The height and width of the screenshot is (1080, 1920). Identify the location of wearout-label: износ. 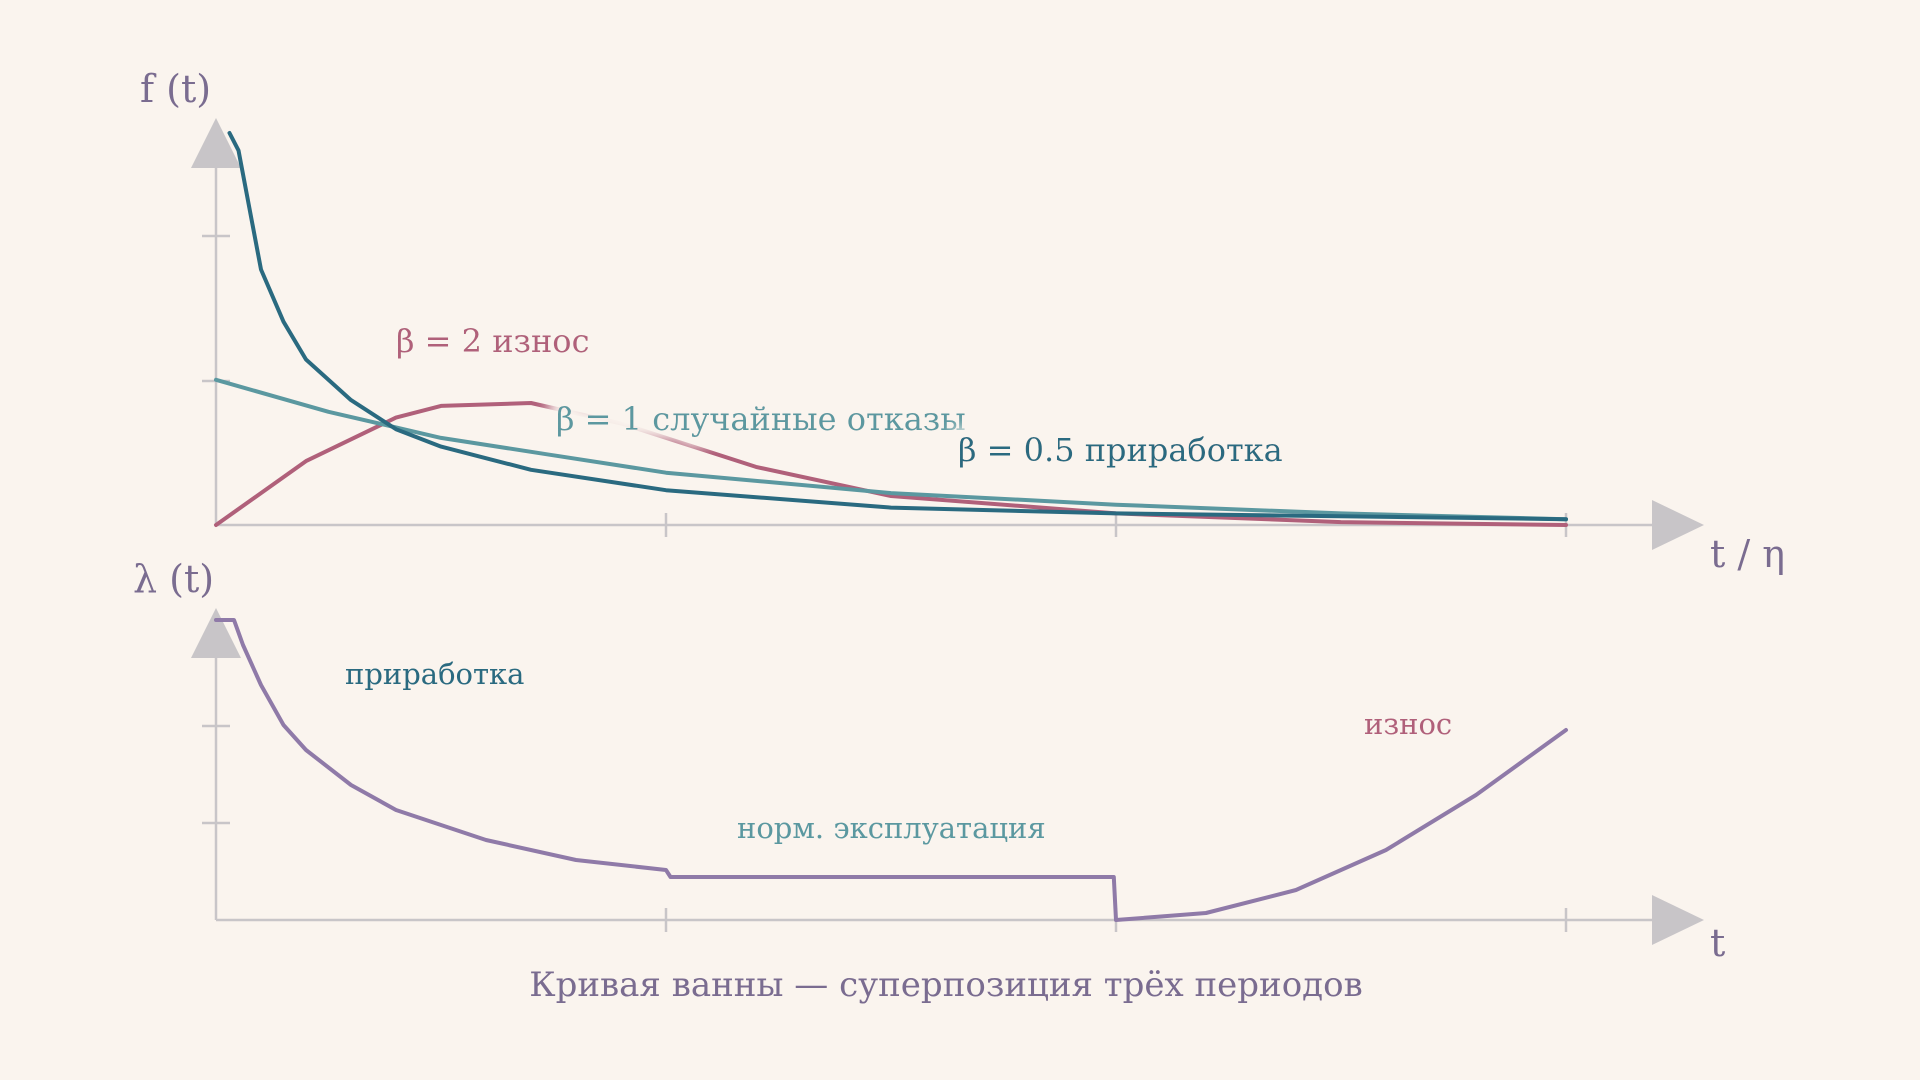
(1408, 724).